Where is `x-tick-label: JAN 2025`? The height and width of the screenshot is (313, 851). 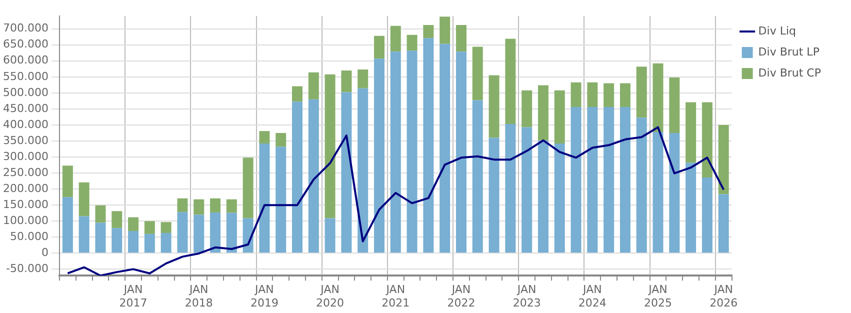 x-tick-label: JAN 2025 is located at coordinates (658, 296).